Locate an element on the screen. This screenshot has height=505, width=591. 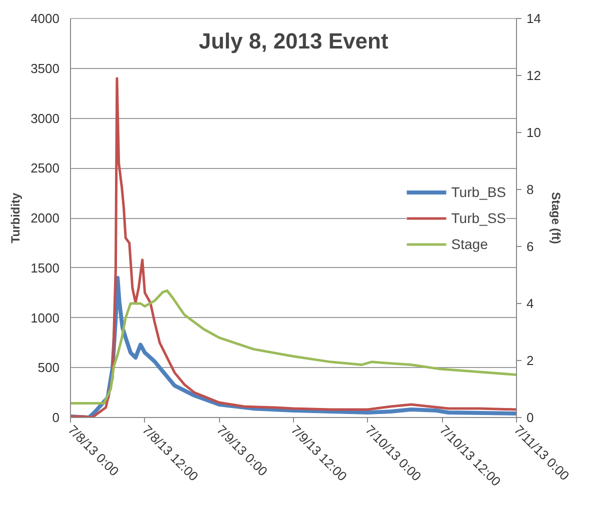
y2-tick-label: 2 is located at coordinates (530, 360).